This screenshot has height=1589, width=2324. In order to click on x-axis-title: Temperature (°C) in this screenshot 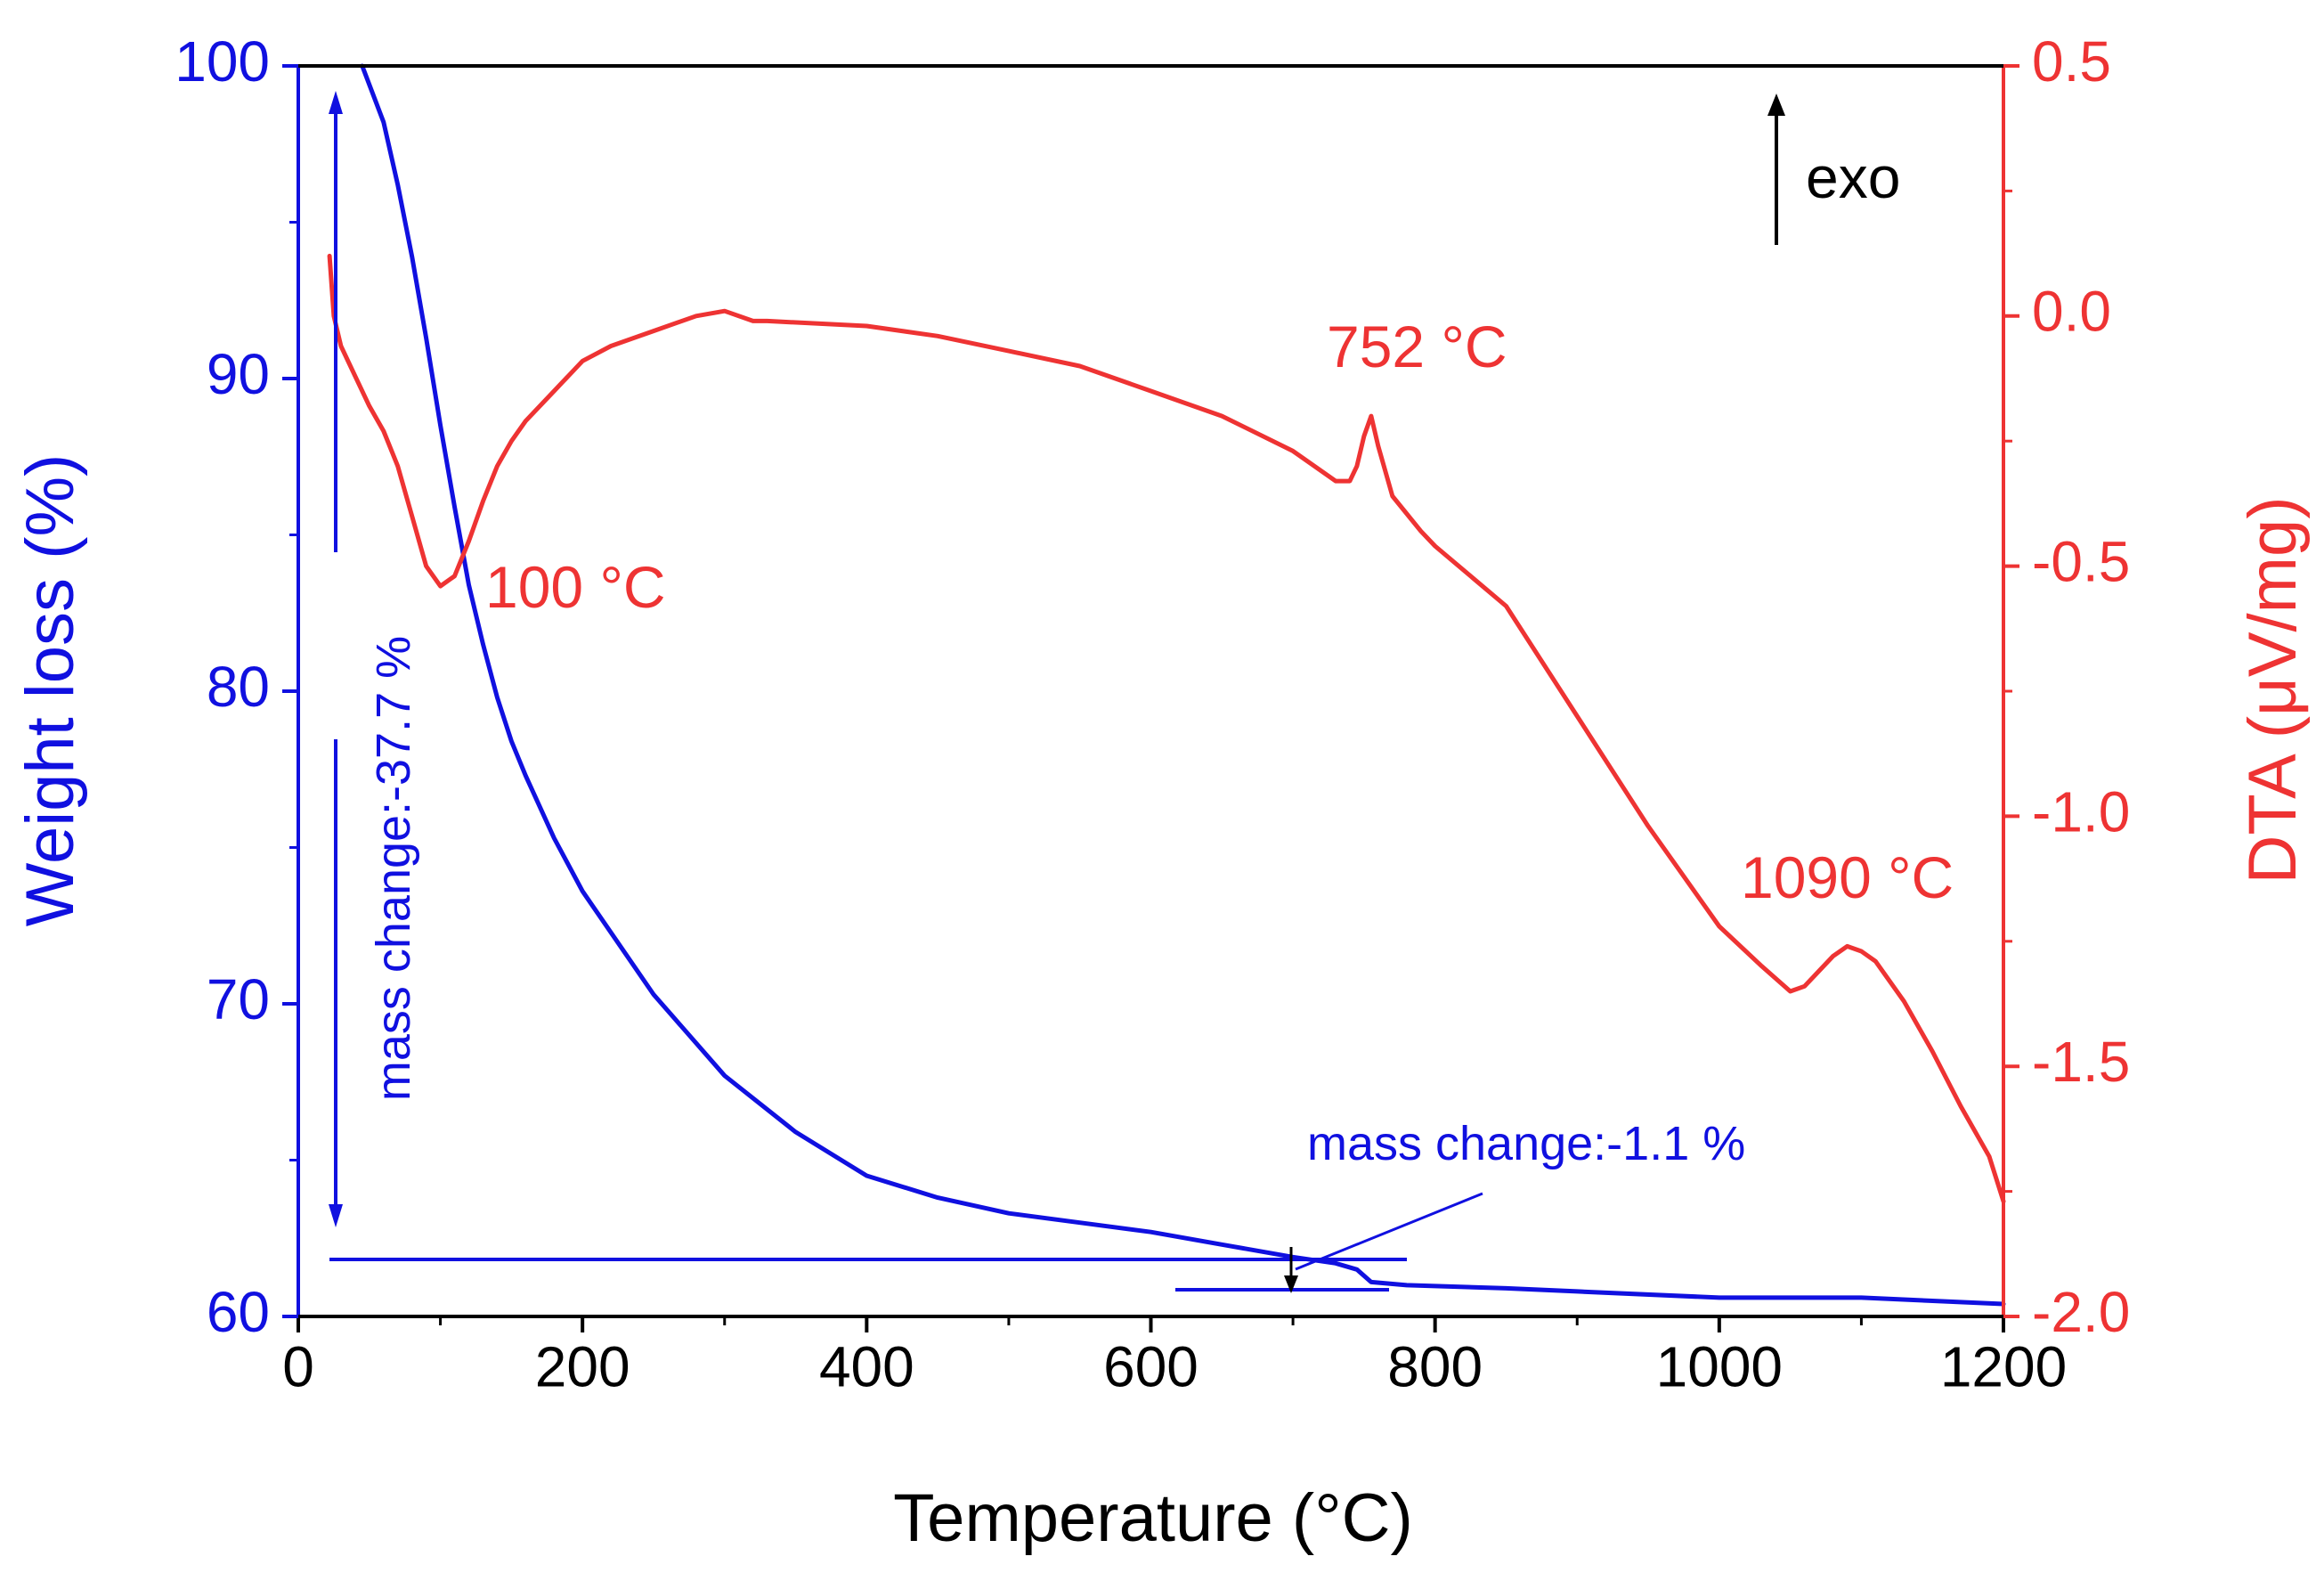, I will do `click(1153, 1518)`.